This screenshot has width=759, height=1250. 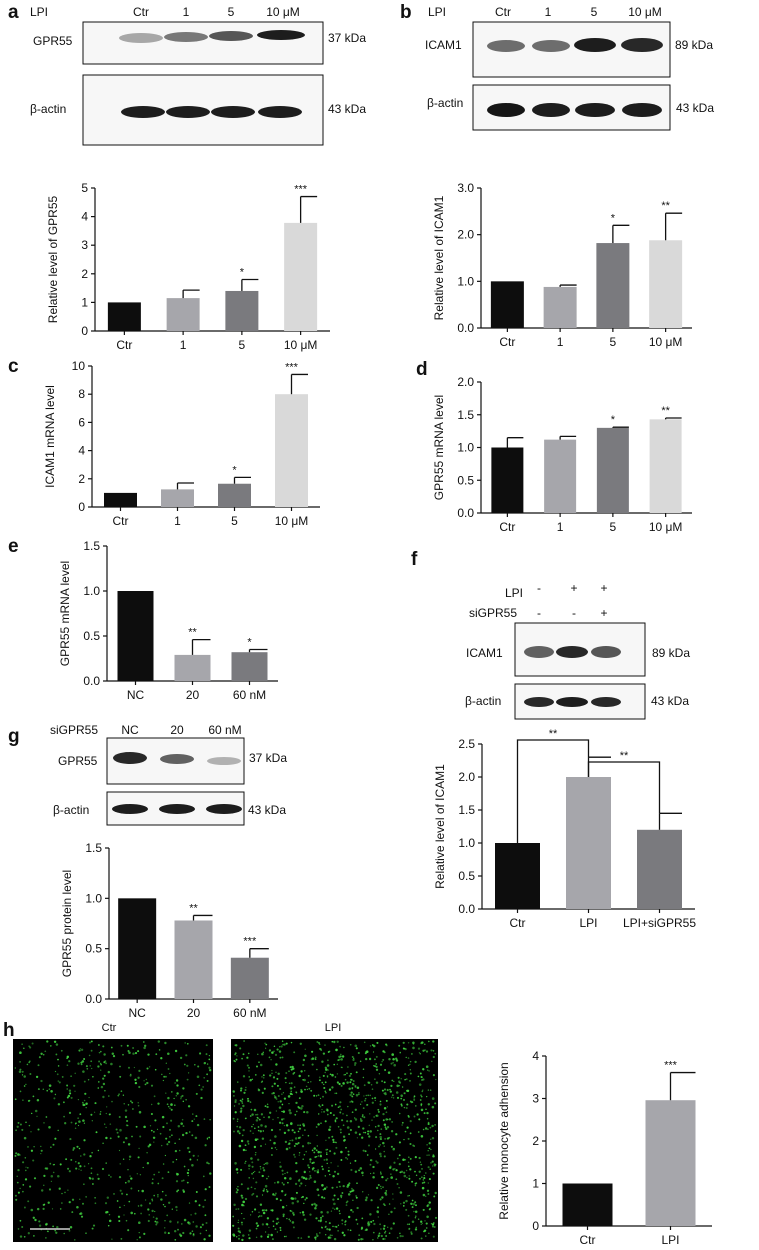 What do you see at coordinates (177, 730) in the screenshot?
I see `blot-g-lane-1: 20` at bounding box center [177, 730].